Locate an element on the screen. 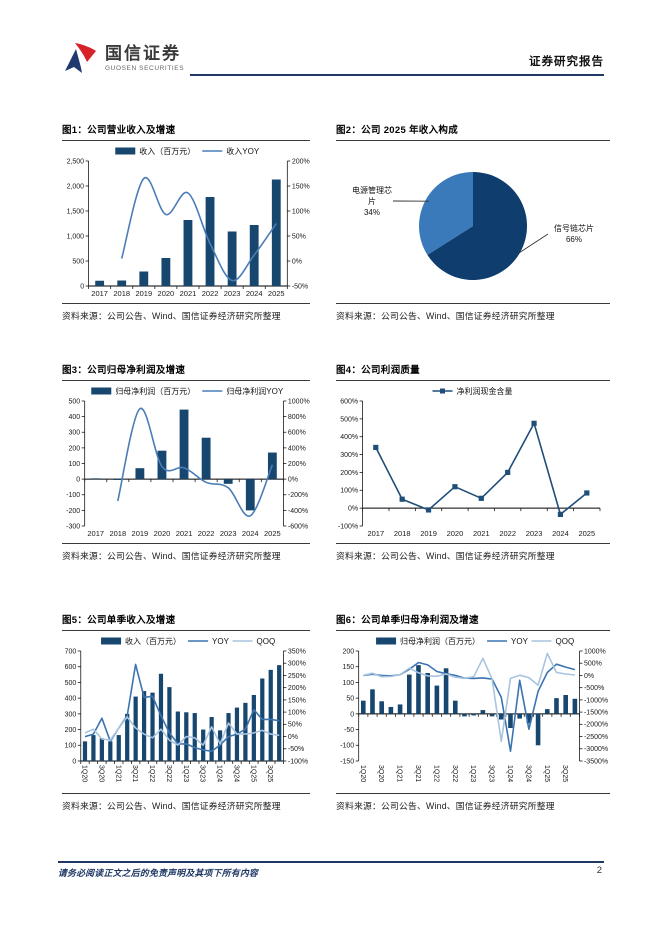  svg-text: 1Q22 is located at coordinates (151, 773).